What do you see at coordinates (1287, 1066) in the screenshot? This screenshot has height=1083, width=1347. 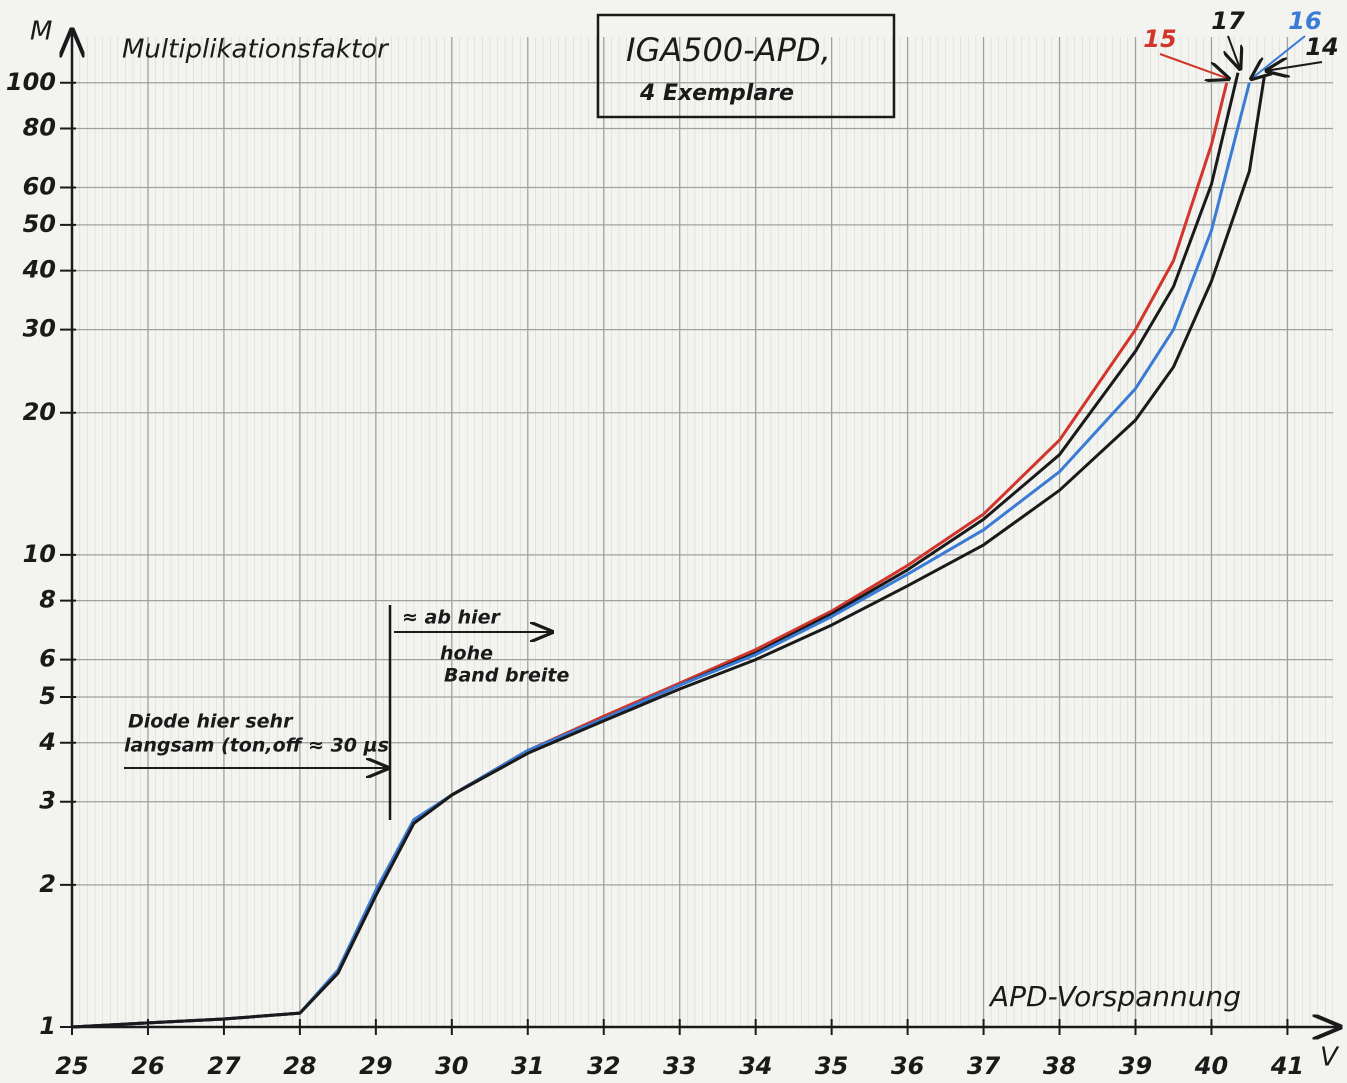 I see `x-tick-label: 41` at bounding box center [1287, 1066].